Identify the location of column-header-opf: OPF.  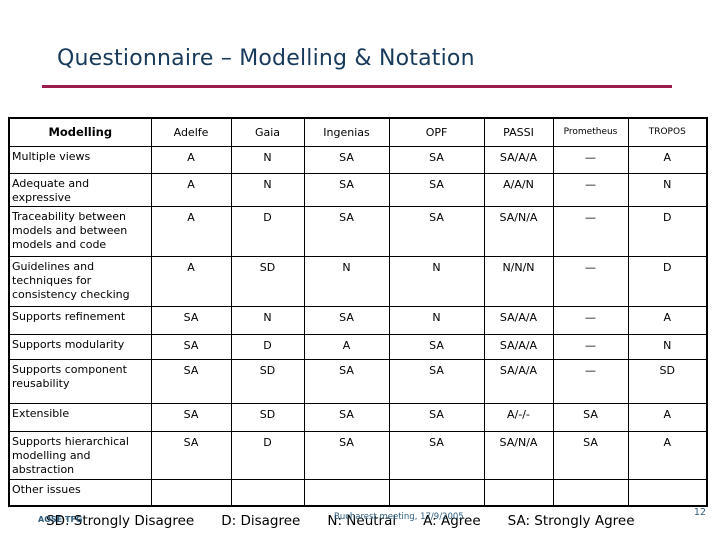
(436, 132).